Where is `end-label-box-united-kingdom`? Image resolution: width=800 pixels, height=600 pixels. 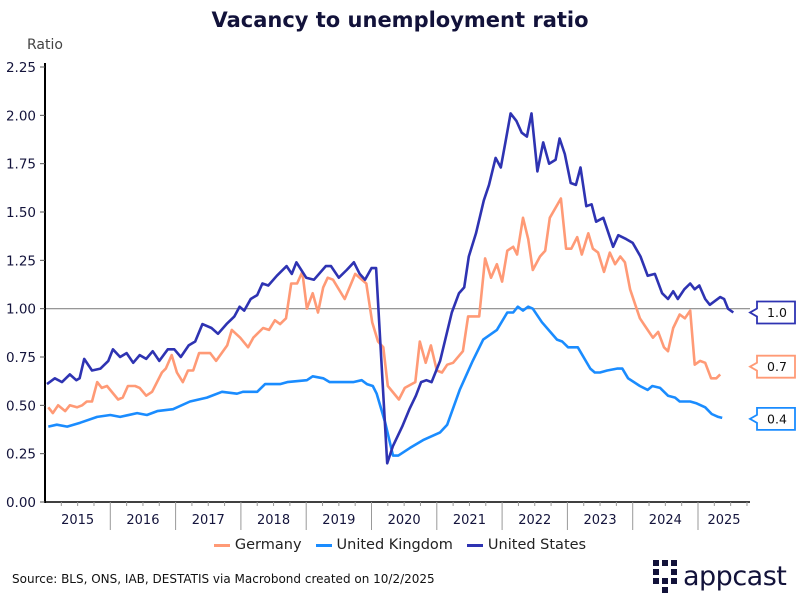 end-label-box-united-kingdom is located at coordinates (772, 418).